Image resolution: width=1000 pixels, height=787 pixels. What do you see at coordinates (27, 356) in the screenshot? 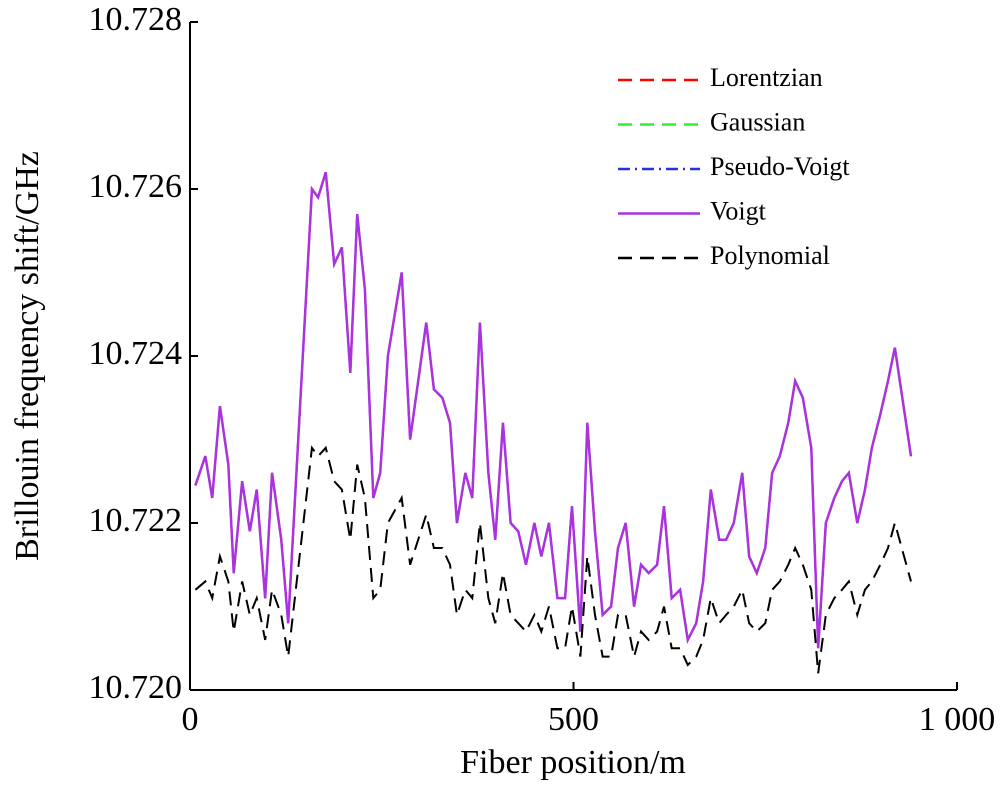
I see `y-axis-label: Brillouin frequency shift/GHz` at bounding box center [27, 356].